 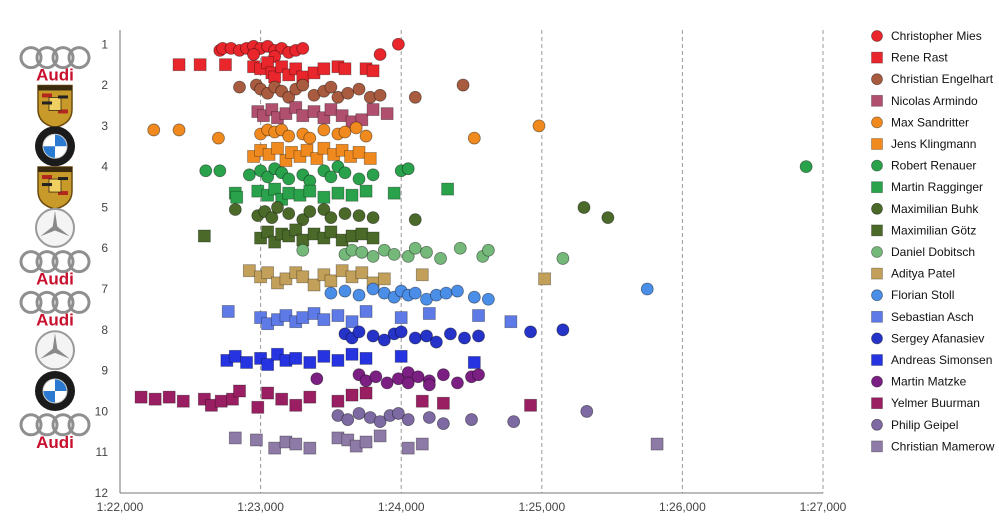 I want to click on x-tick-label: 1:22,000, so click(x=120, y=507).